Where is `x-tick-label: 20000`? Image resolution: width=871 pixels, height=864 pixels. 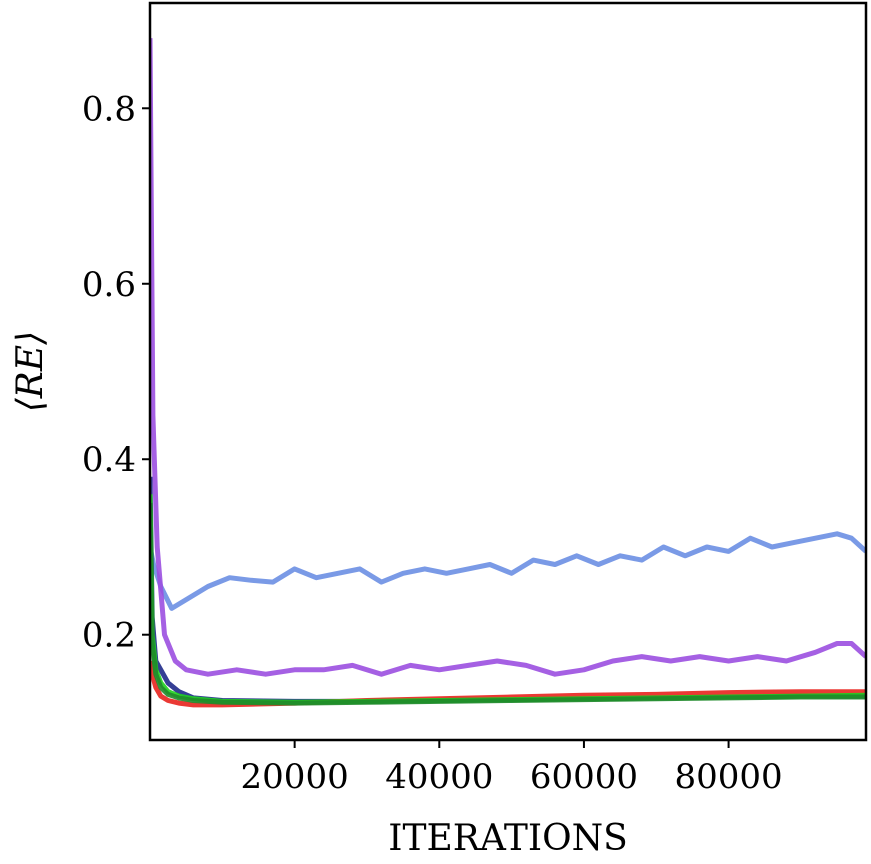
x-tick-label: 20000 is located at coordinates (295, 777).